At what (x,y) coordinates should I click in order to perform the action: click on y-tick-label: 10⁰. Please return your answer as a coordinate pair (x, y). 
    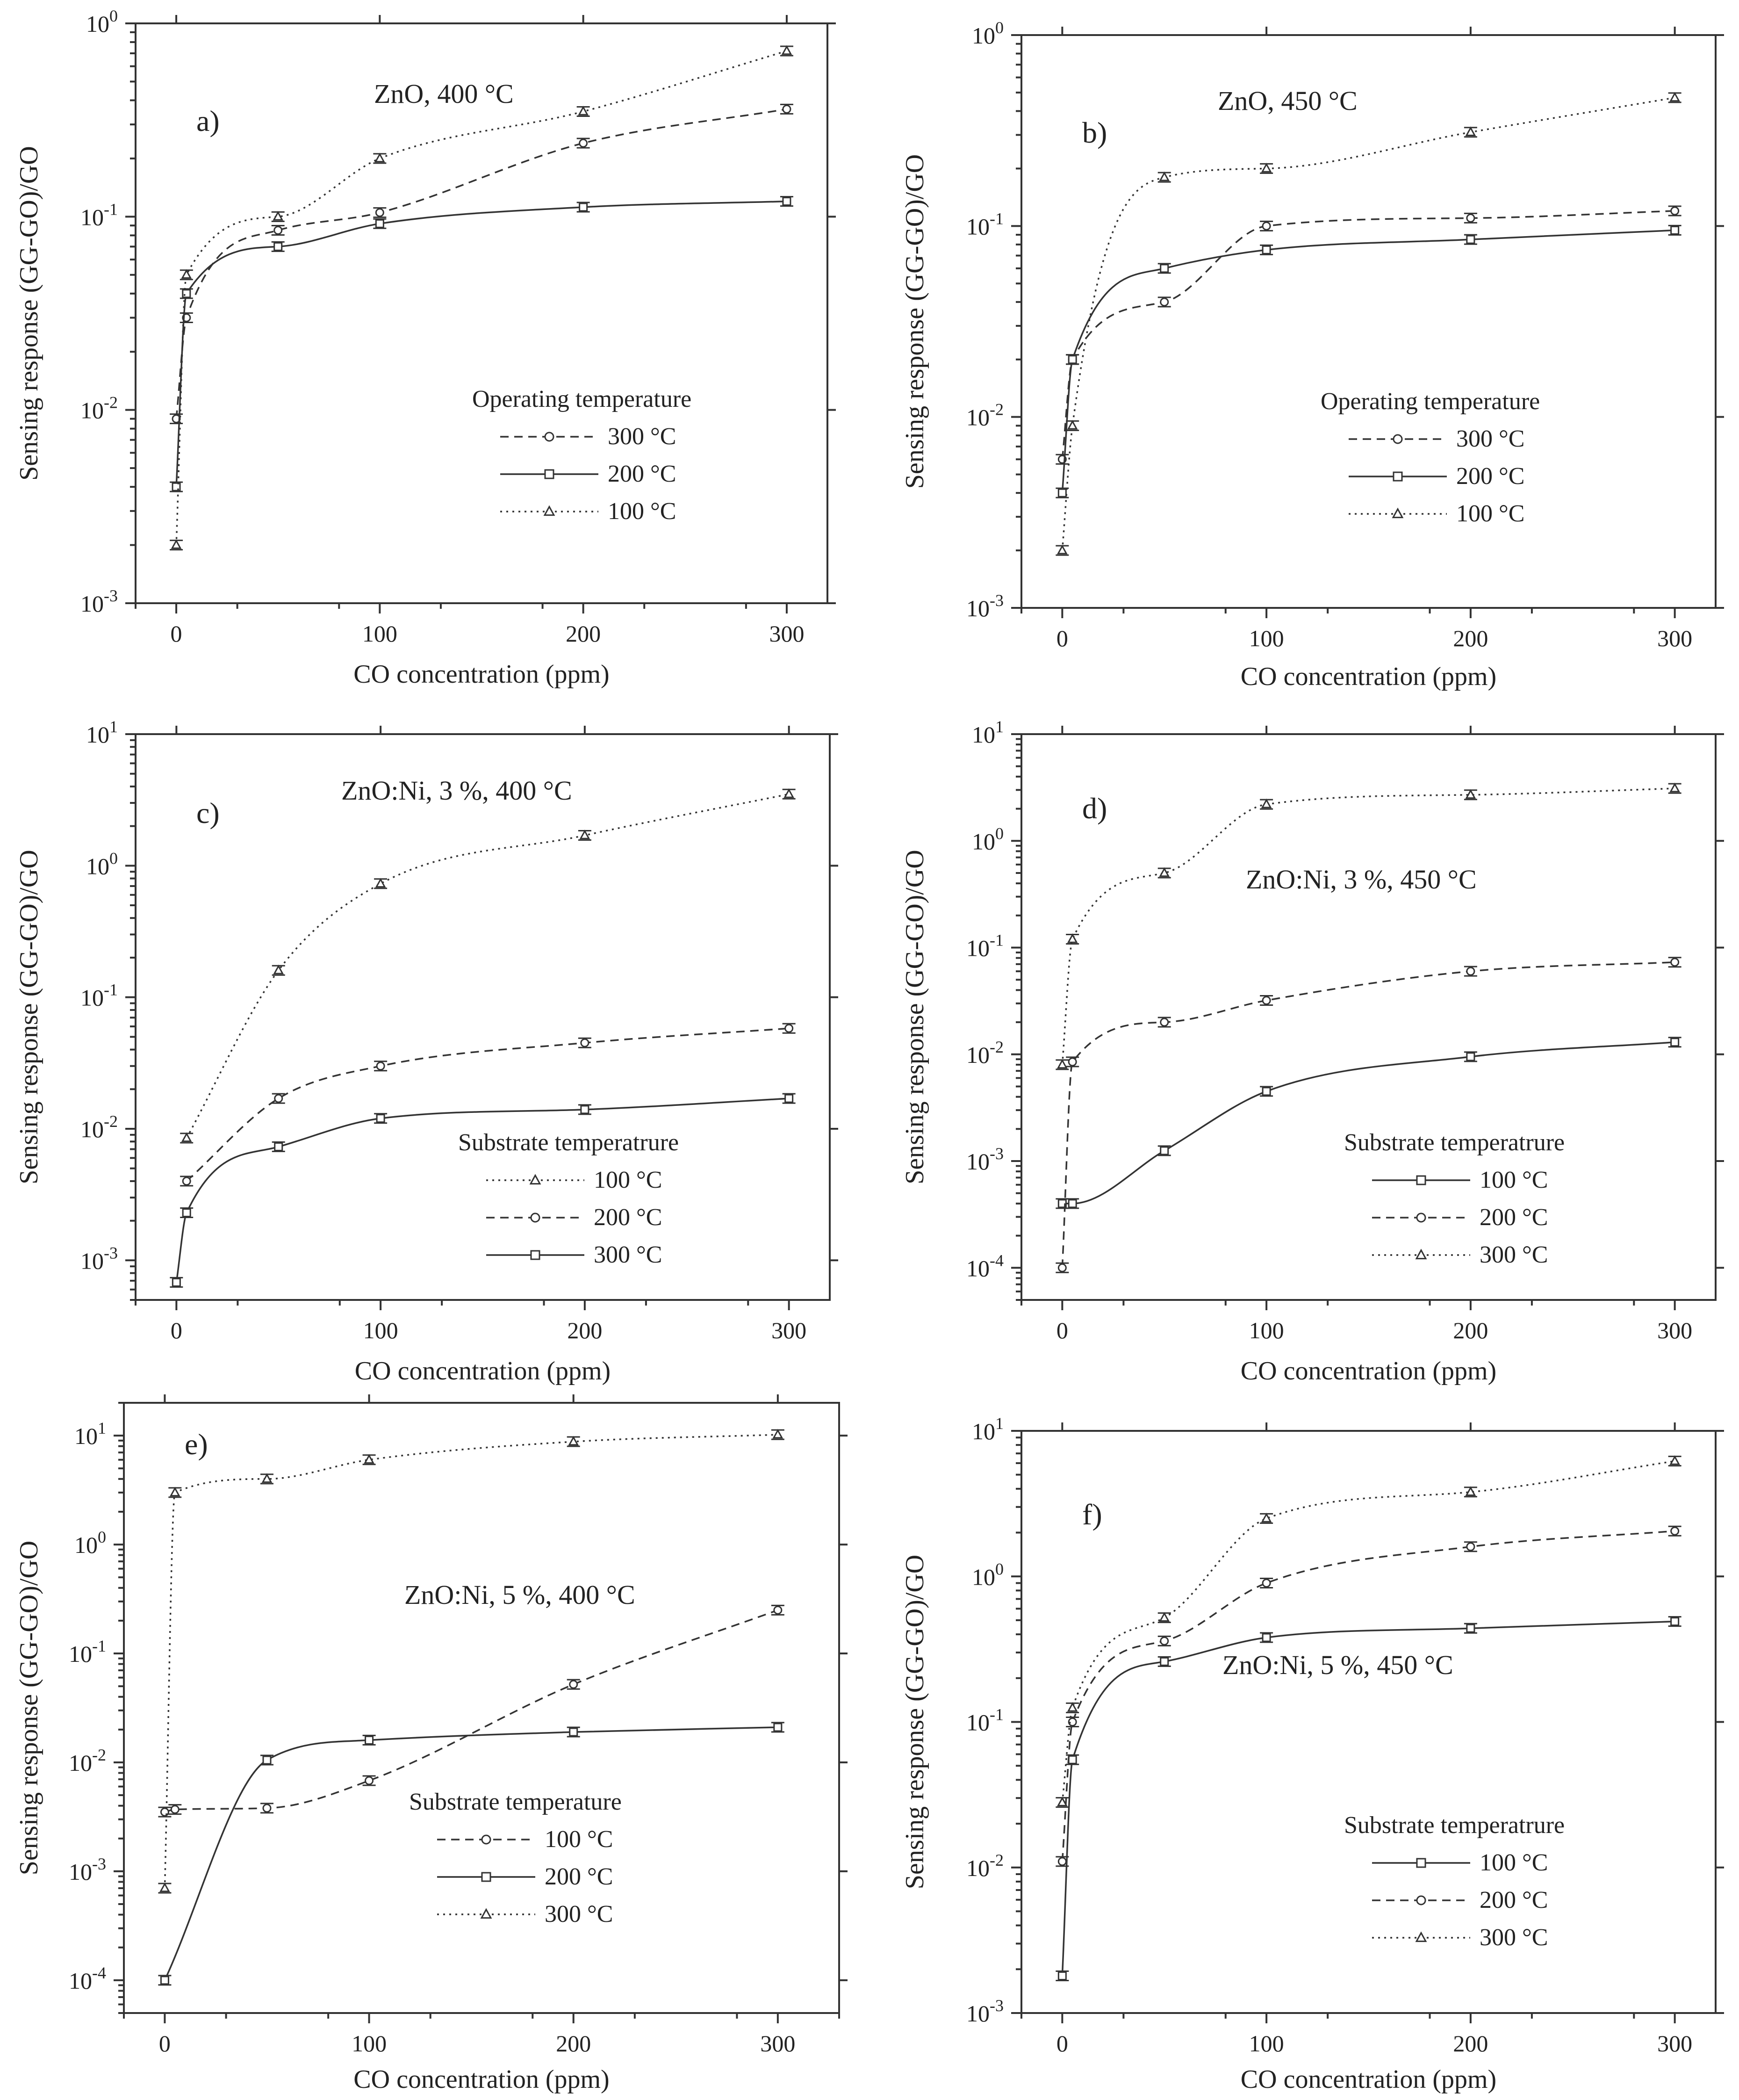
    Looking at the image, I should click on (90, 1543).